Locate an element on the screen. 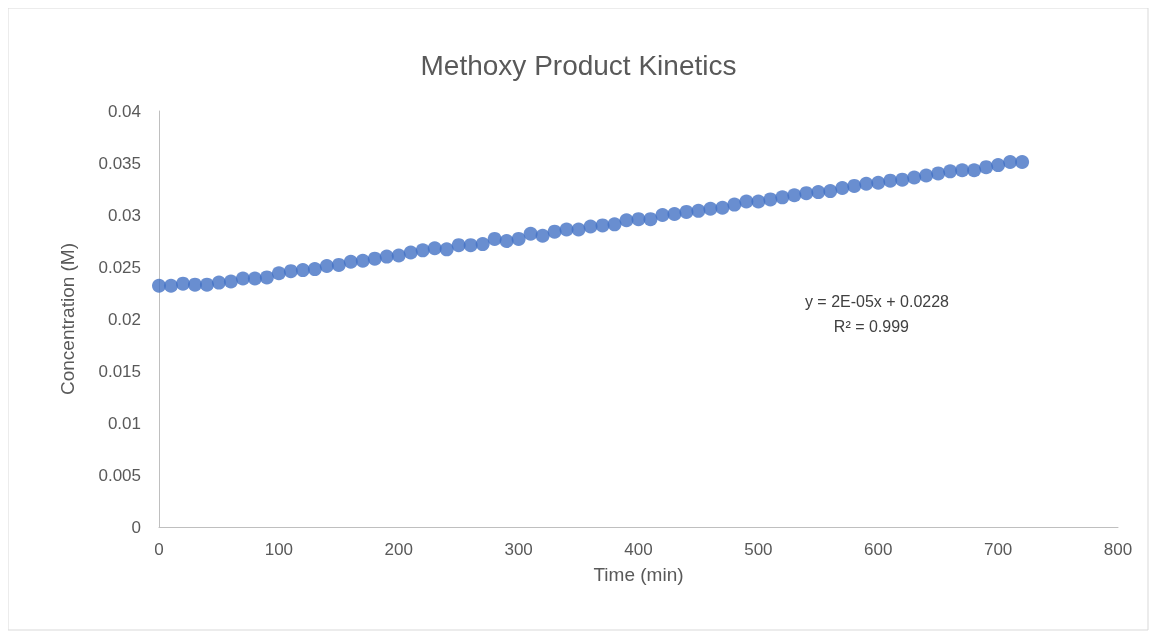 The width and height of the screenshot is (1149, 631). y-tick-label: 0.025 is located at coordinates (119, 267).